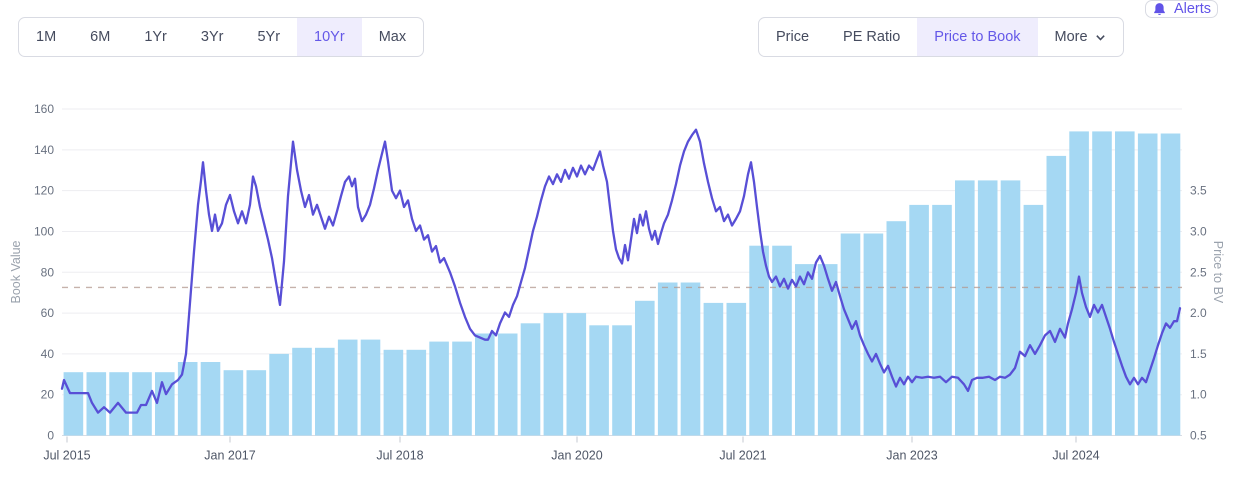  What do you see at coordinates (1159, 8) in the screenshot?
I see `bell-icon` at bounding box center [1159, 8].